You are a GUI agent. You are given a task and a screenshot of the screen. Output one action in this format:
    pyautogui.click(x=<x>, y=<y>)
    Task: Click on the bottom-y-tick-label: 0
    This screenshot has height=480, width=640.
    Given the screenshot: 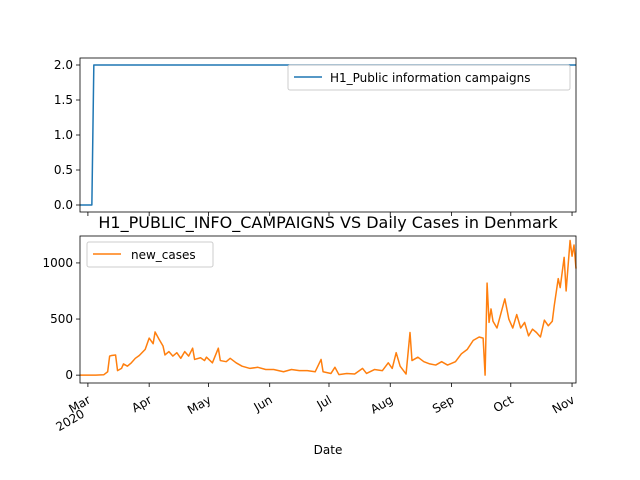 What is the action you would take?
    pyautogui.click(x=69, y=375)
    